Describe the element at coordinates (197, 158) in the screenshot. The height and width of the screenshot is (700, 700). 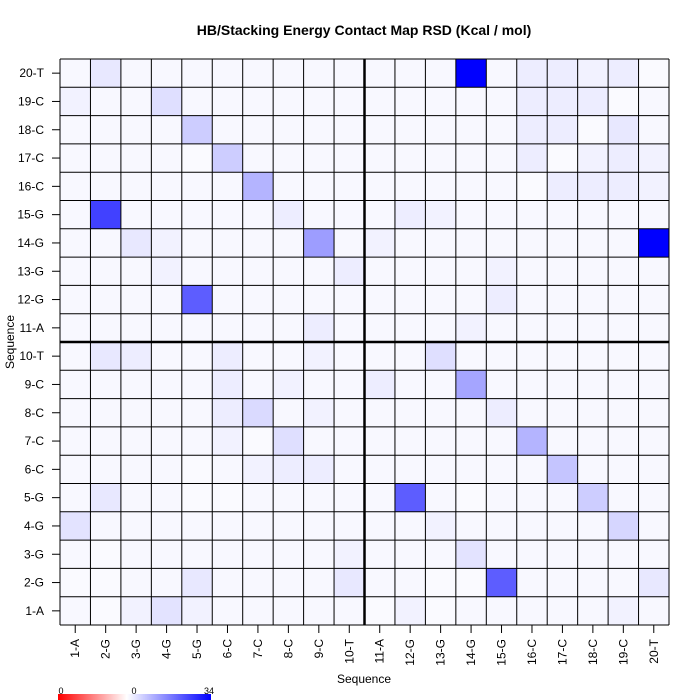
I see `heatmap-cell-17-C-5-G` at that location.